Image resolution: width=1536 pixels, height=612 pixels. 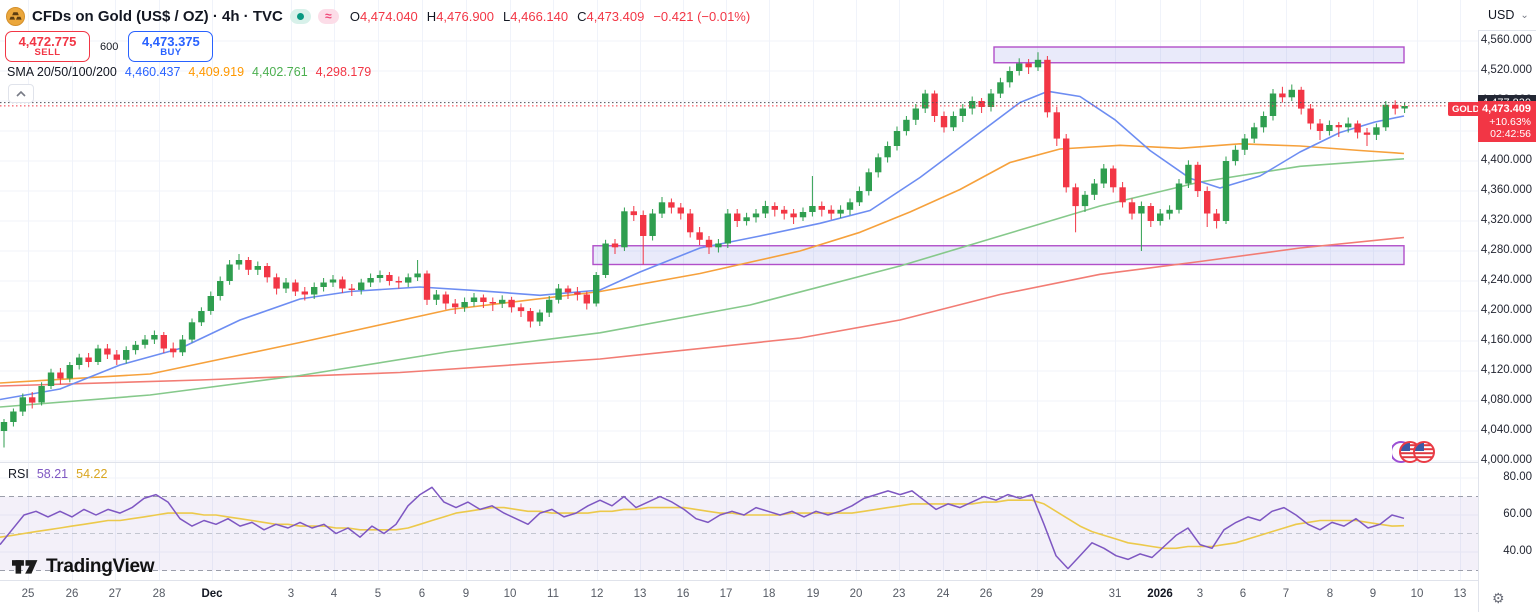 I want to click on collapse-legend-button, so click(x=21, y=93).